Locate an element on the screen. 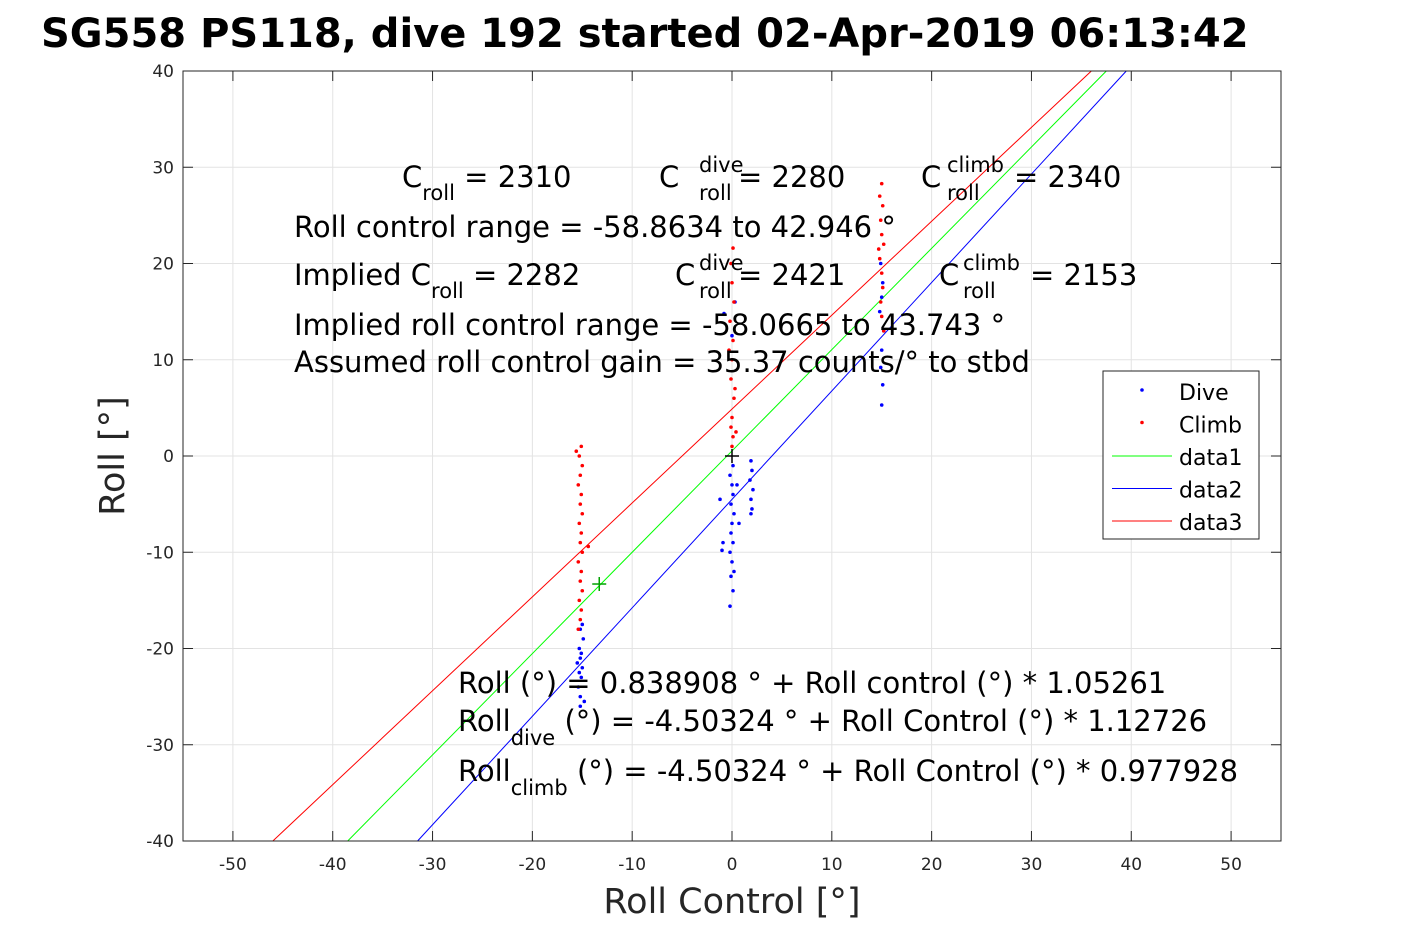 Image resolution: width=1417 pixels, height=945 pixels. y-tick-label: -40 is located at coordinates (160, 842).